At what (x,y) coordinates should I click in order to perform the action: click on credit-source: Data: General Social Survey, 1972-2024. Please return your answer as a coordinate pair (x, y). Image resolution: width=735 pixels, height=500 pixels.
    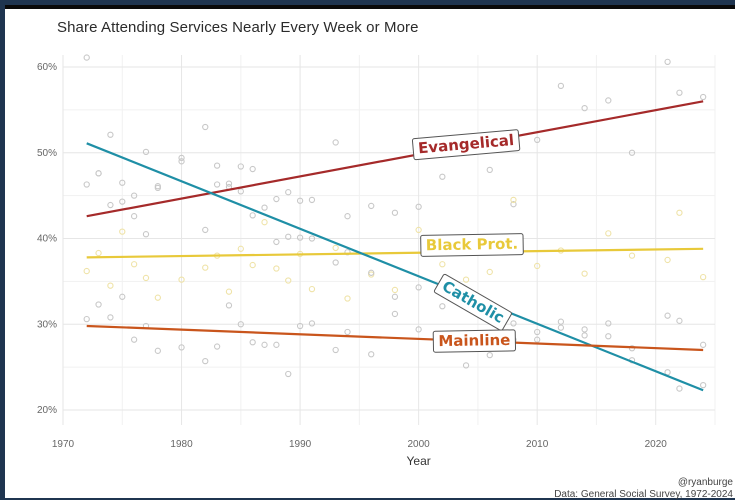
    Looking at the image, I should click on (643, 494).